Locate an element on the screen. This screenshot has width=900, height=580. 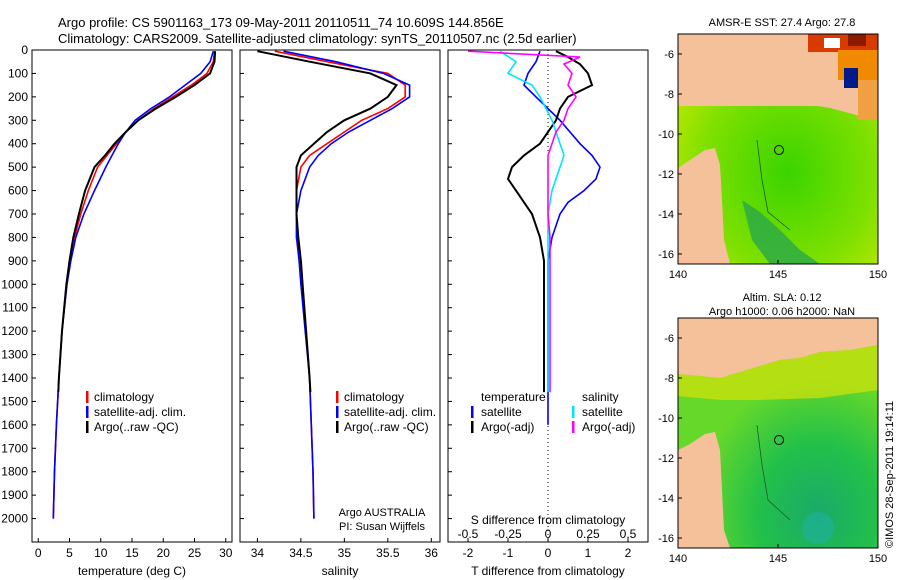
new-guinea-land is located at coordinates (778, 348).